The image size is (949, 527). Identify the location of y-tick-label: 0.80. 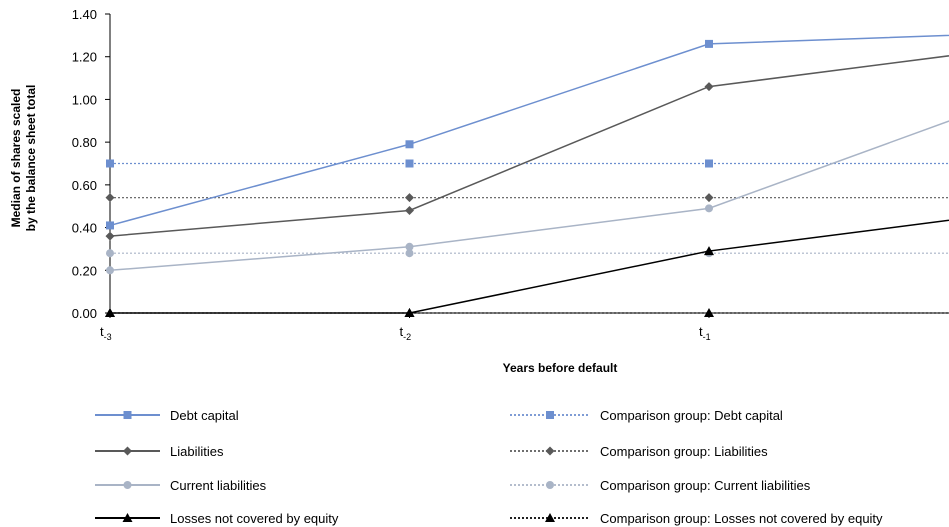
(84, 142).